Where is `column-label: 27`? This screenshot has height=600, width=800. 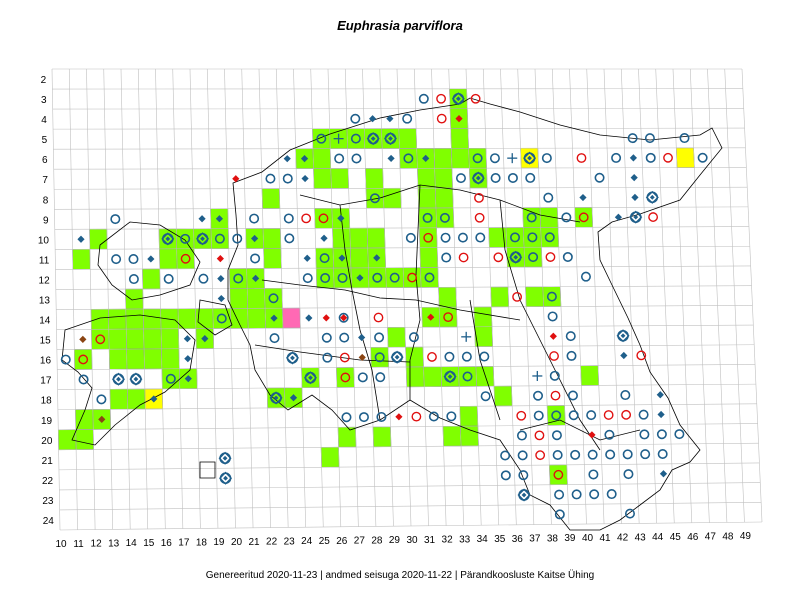
column-label: 27 is located at coordinates (360, 541).